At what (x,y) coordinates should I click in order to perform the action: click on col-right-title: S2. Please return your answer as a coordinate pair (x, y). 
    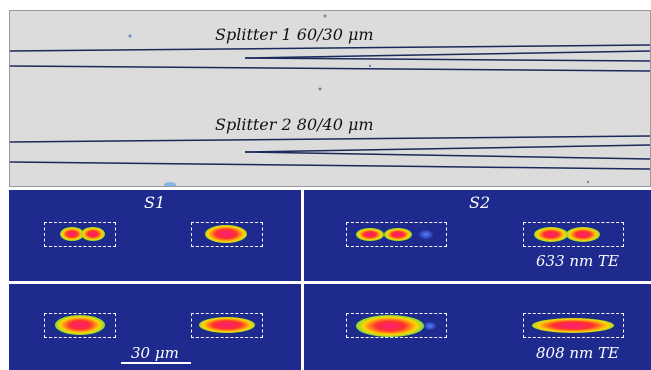
    Looking at the image, I should click on (480, 202).